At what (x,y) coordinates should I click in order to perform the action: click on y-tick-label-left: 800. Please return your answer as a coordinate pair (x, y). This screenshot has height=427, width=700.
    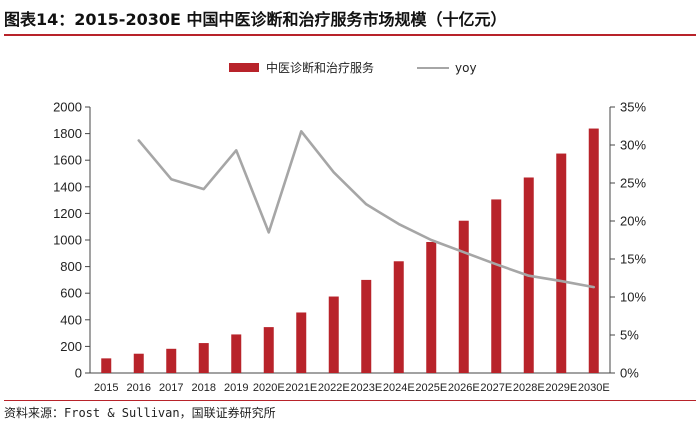
    Looking at the image, I should click on (71, 266).